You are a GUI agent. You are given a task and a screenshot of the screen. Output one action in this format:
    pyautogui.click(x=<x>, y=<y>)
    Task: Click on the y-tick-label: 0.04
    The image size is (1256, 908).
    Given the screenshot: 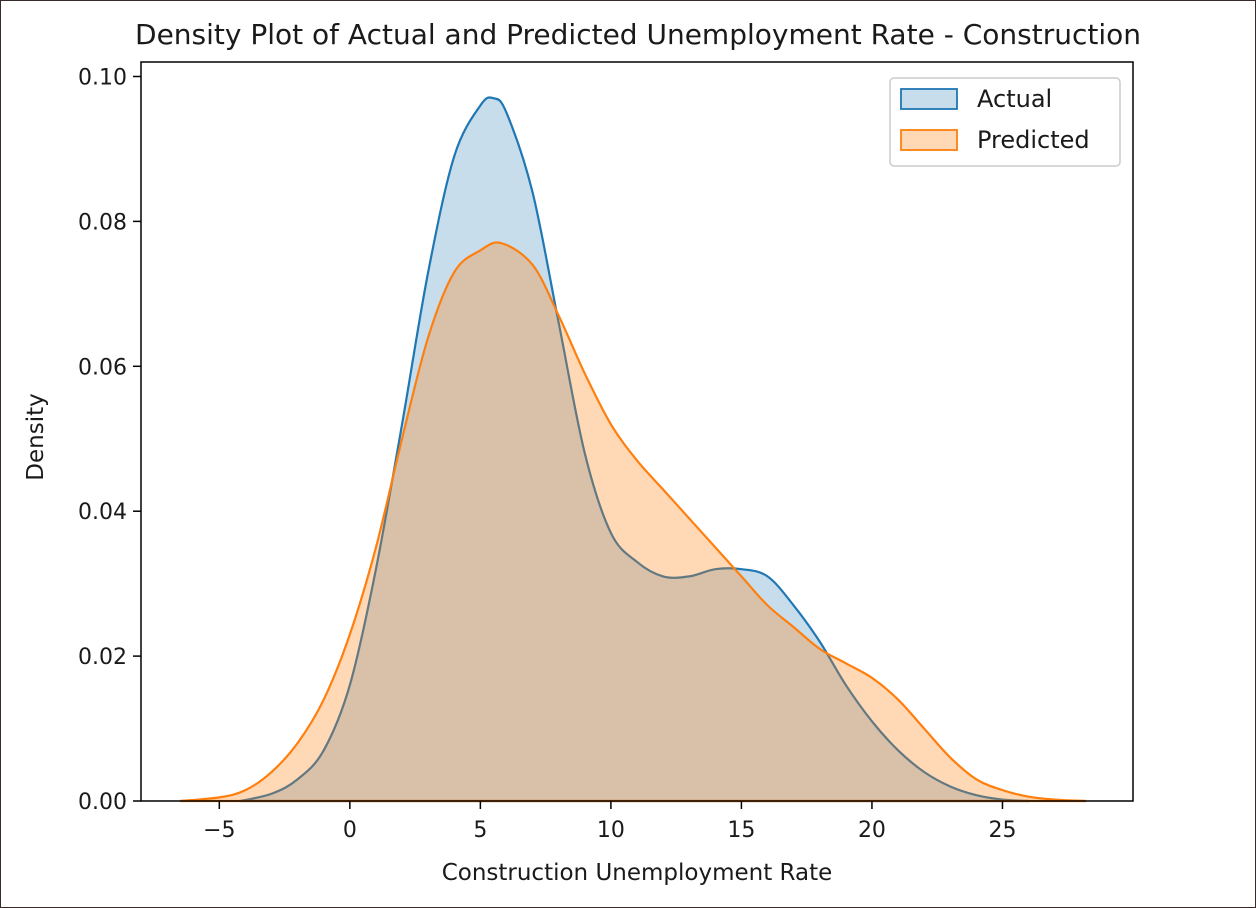 What is the action you would take?
    pyautogui.click(x=102, y=512)
    